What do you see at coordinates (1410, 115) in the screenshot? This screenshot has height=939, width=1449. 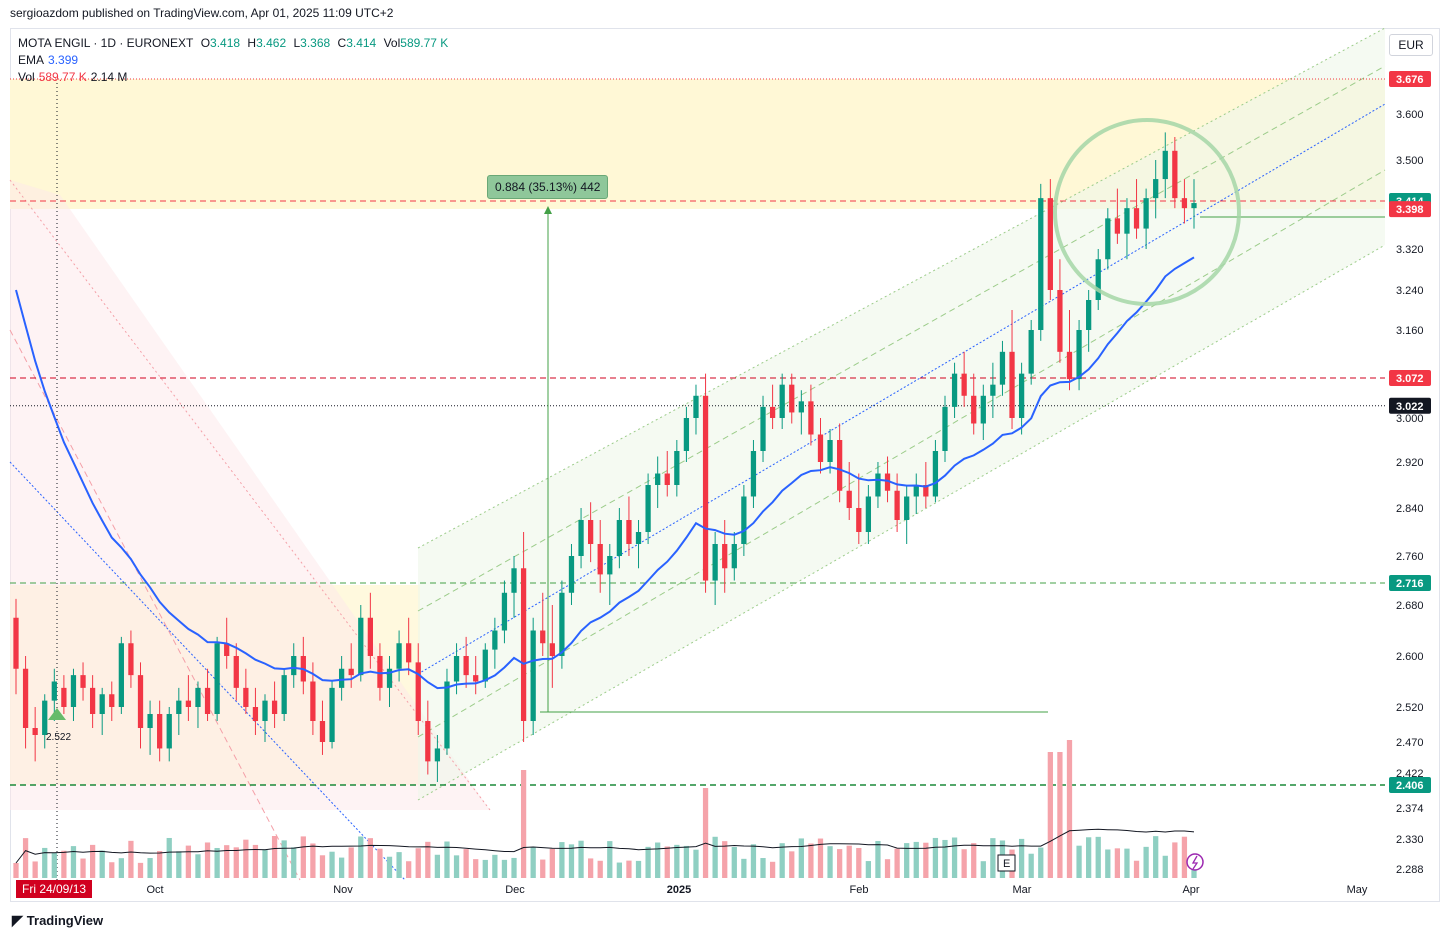 I see `y-tick-label-0: 3.600` at bounding box center [1410, 115].